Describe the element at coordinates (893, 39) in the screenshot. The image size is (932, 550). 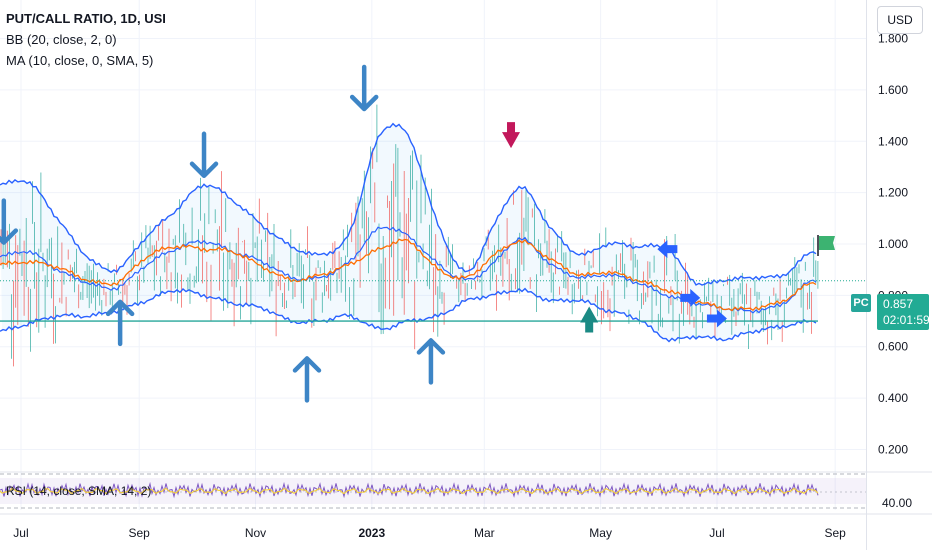
I see `y-tick-label-8: 1.800` at that location.